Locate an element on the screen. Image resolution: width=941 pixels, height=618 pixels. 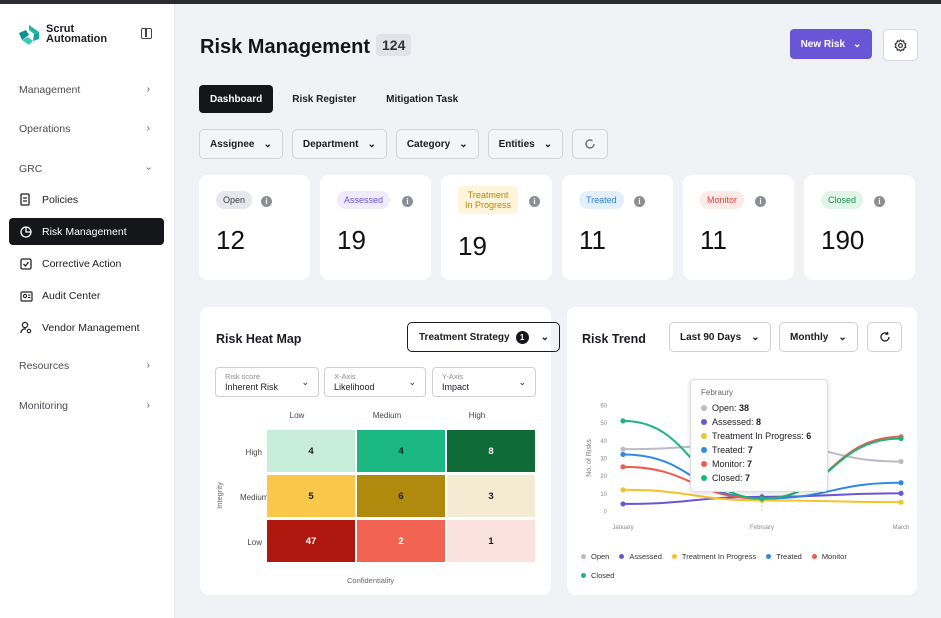
tooltip-value: 38 is located at coordinates (744, 408).